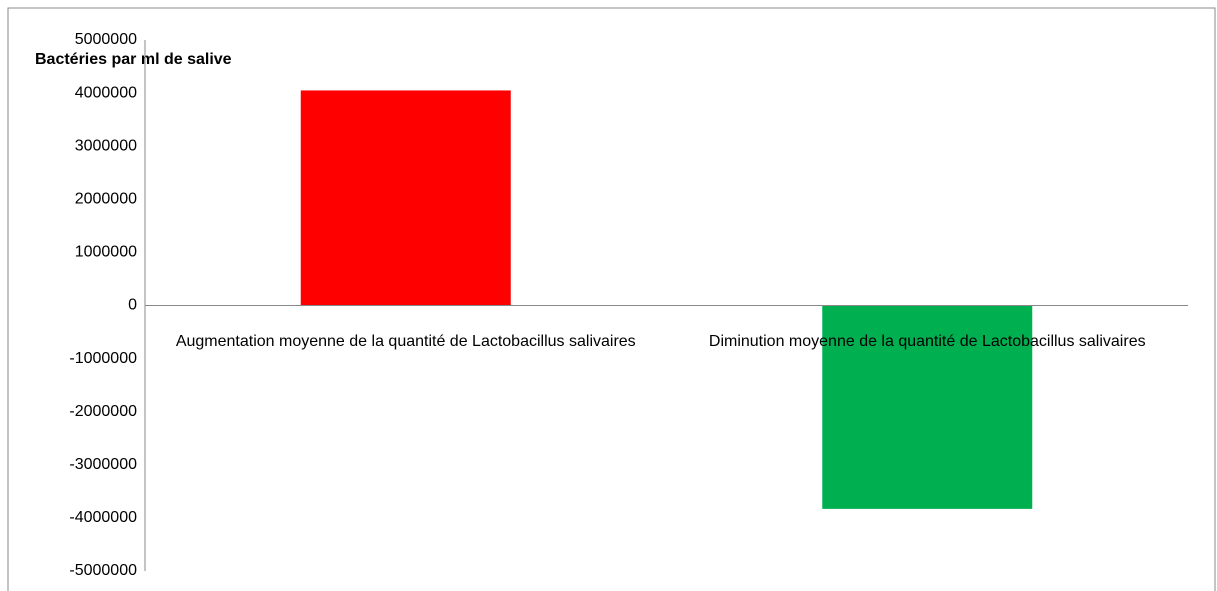  Describe the element at coordinates (133, 59) in the screenshot. I see `y-axis-title: Bactéries par ml de salive` at that location.